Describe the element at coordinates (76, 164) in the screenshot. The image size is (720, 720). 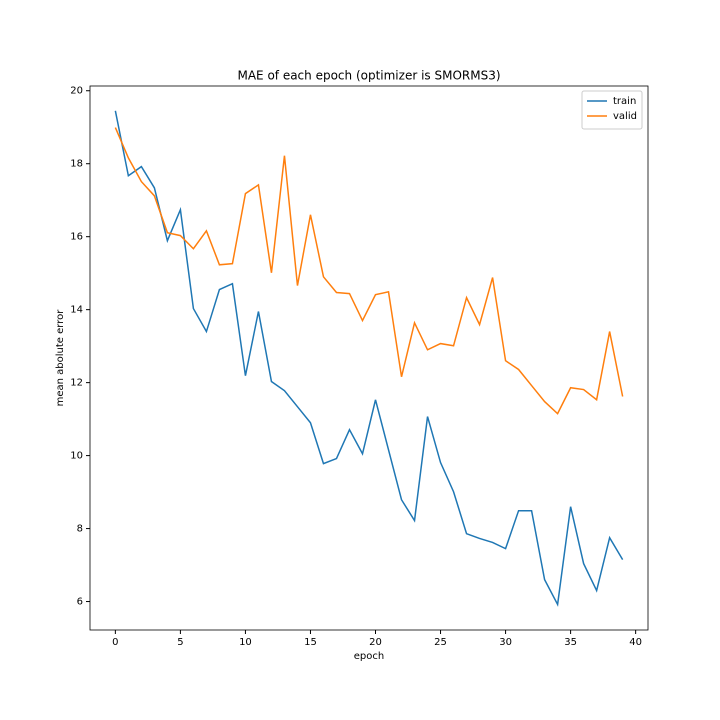
I see `y-tick-label: 18` at that location.